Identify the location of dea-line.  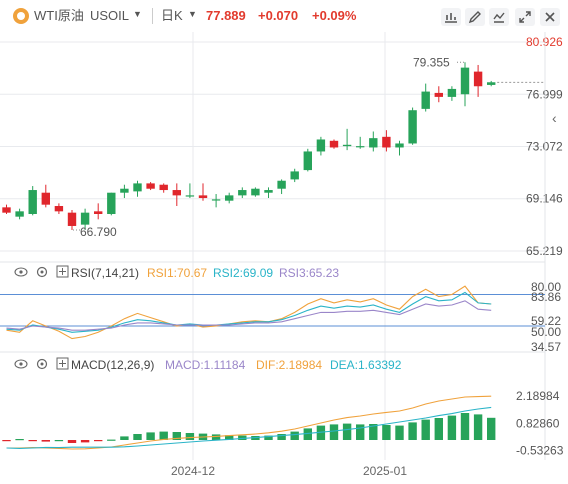
(249, 427).